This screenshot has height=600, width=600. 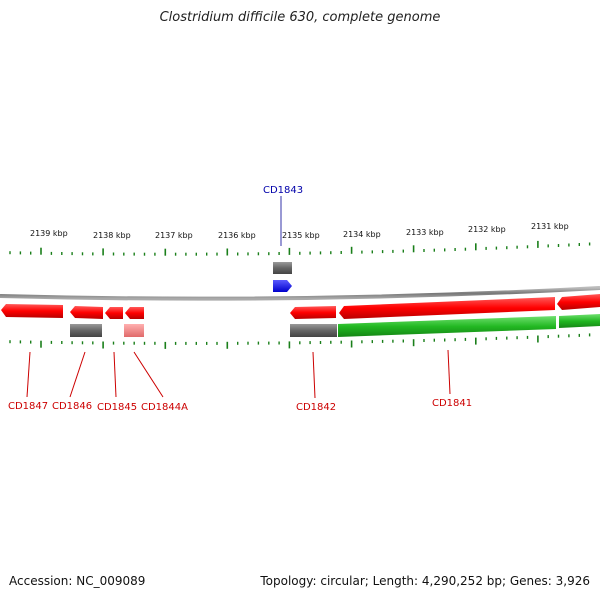 What do you see at coordinates (283, 190) in the screenshot?
I see `gene-label-cd1843: CD1843` at bounding box center [283, 190].